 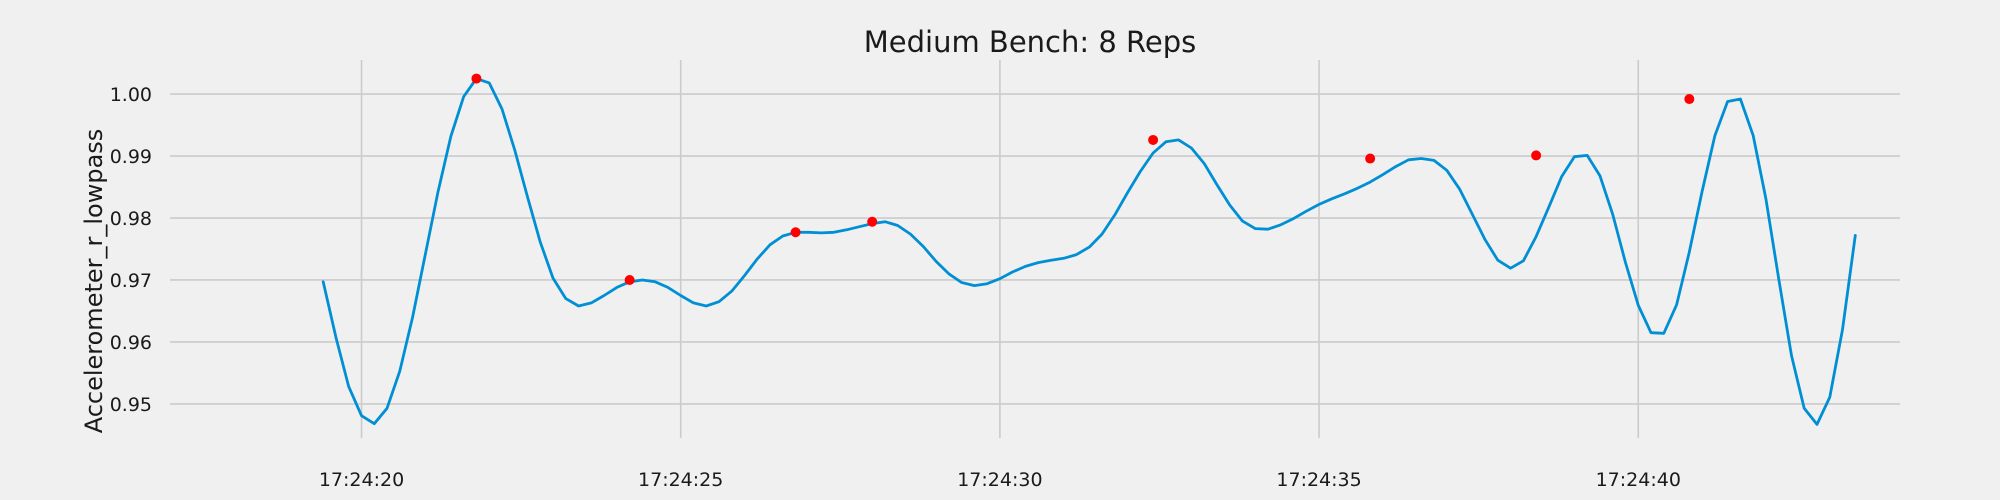 What do you see at coordinates (131, 281) in the screenshot?
I see `y-tick-label: 0.97` at bounding box center [131, 281].